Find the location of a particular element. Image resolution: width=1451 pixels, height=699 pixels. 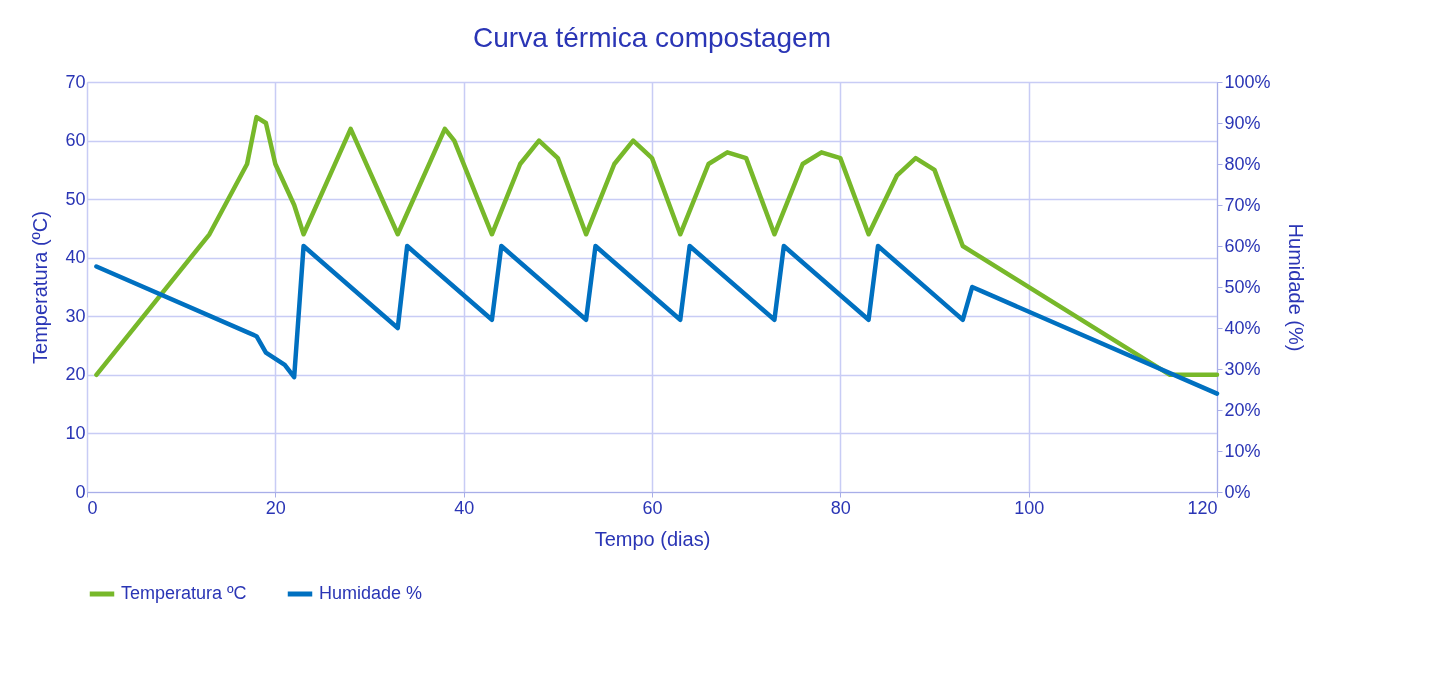

x-tick-label: 60 is located at coordinates (652, 507).